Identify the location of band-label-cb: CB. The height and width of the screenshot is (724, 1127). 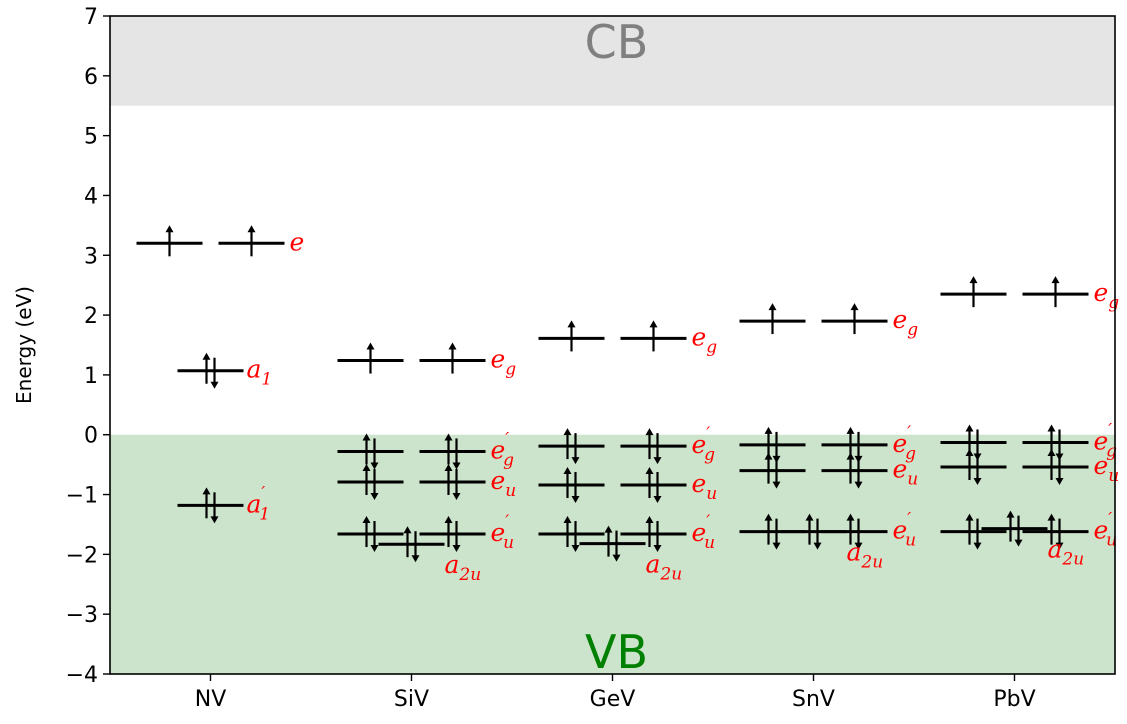
(617, 42).